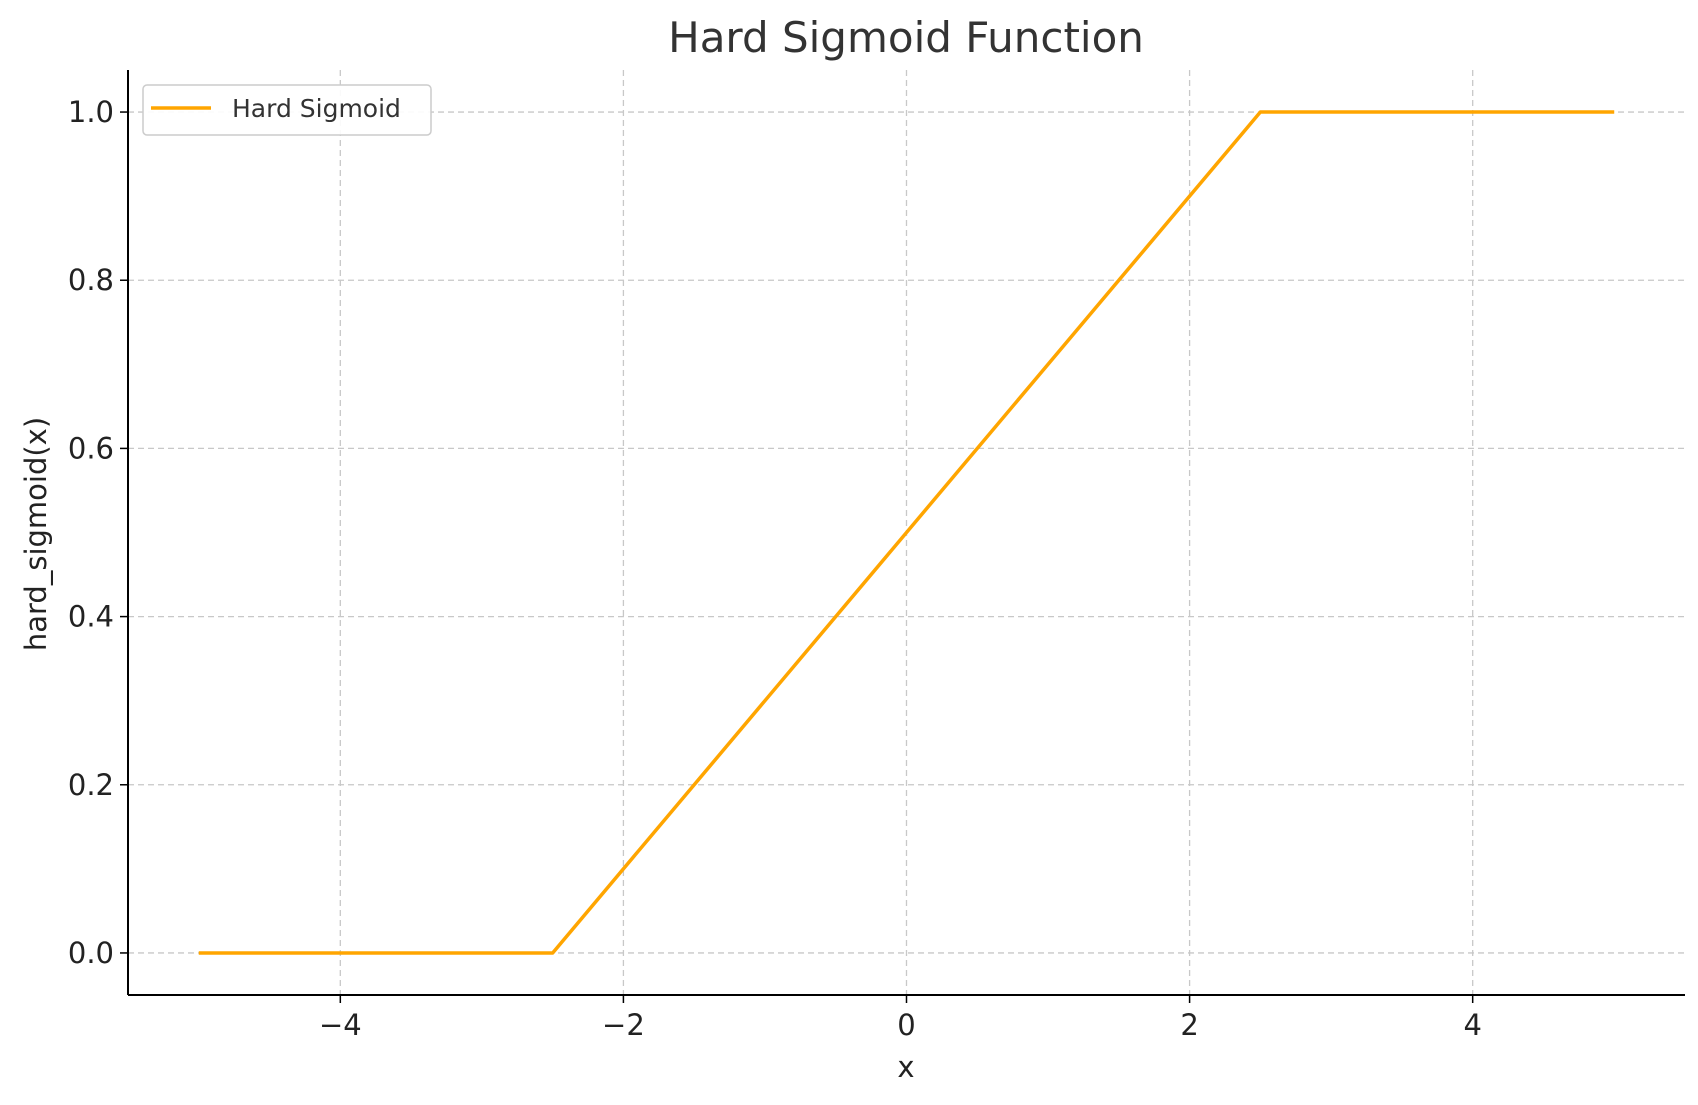  What do you see at coordinates (91, 280) in the screenshot?
I see `y-tick-label: 0.8` at bounding box center [91, 280].